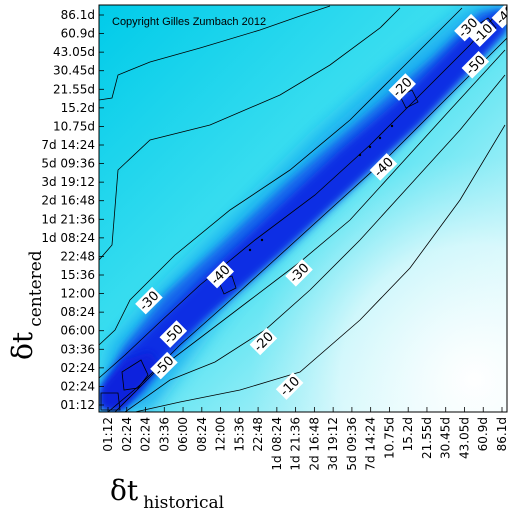 The height and width of the screenshot is (517, 512). I want to click on x-tick-label: 60.9d, so click(483, 434).